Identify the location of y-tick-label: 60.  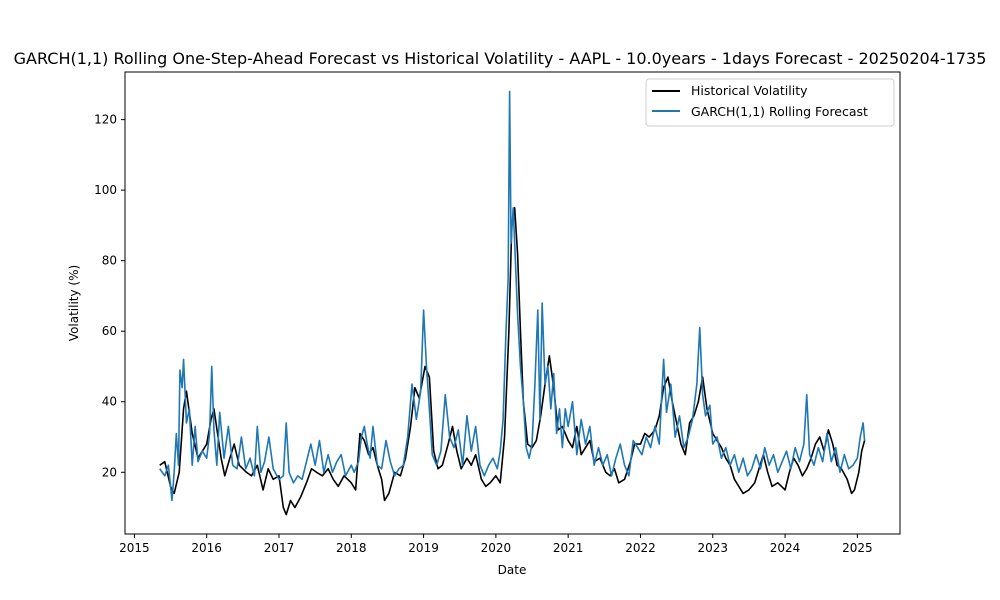
(109, 331).